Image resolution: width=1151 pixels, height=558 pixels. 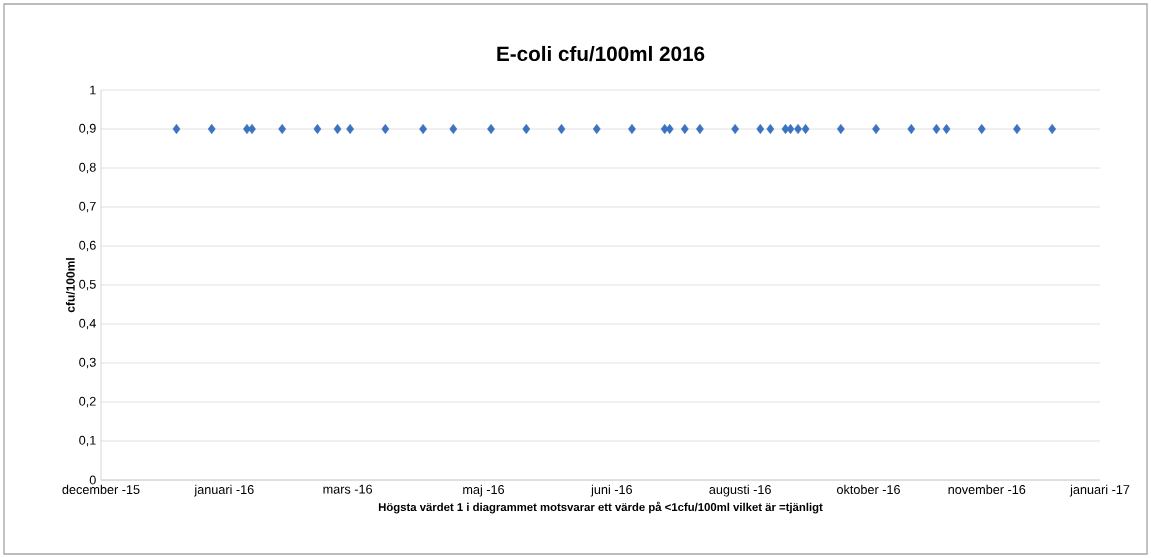 What do you see at coordinates (484, 490) in the screenshot?
I see `x-tick-label: maj -16` at bounding box center [484, 490].